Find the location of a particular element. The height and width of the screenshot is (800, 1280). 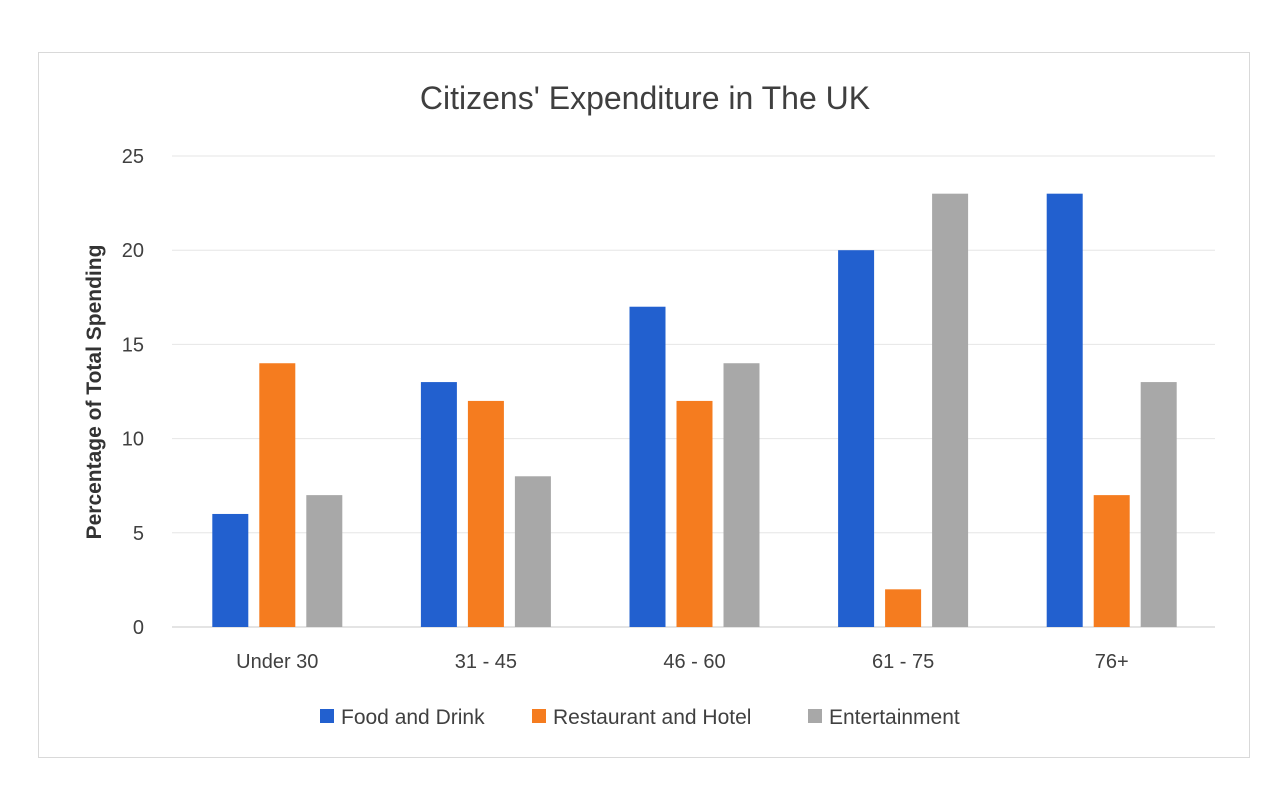

x-tick-label: 61 - 75 is located at coordinates (903, 662).